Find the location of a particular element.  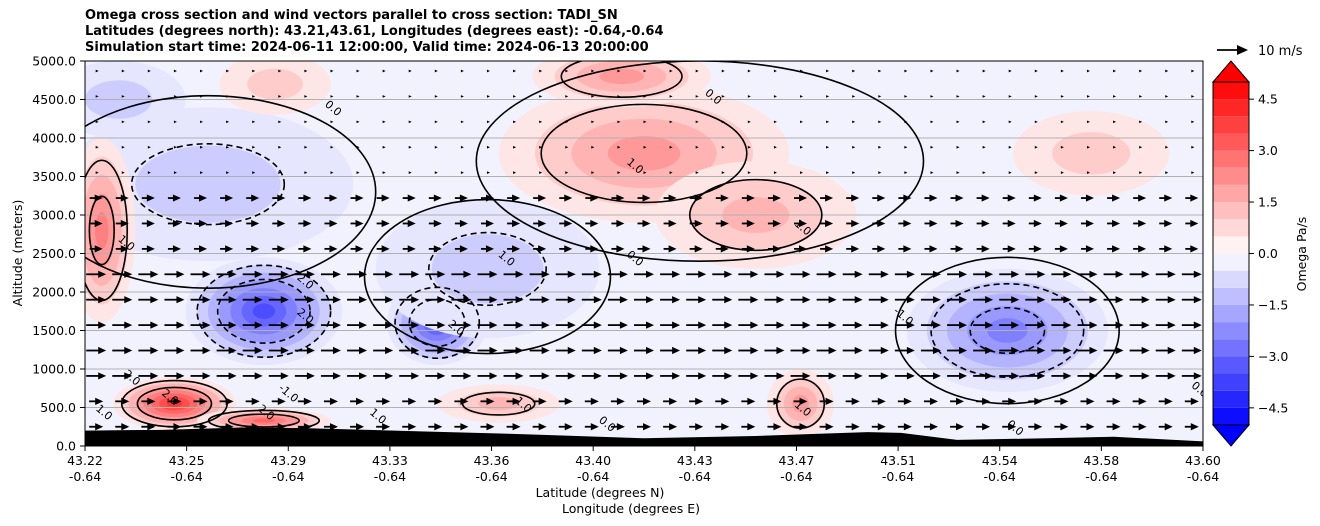

y-tick-label-3: 1500.0 is located at coordinates (54, 330).